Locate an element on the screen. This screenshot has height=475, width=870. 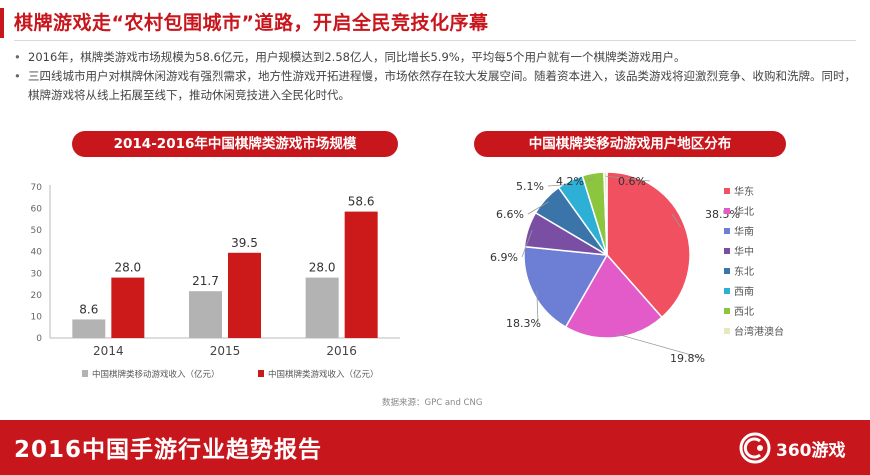
brand-logo: 360游戏 is located at coordinates (800, 448).